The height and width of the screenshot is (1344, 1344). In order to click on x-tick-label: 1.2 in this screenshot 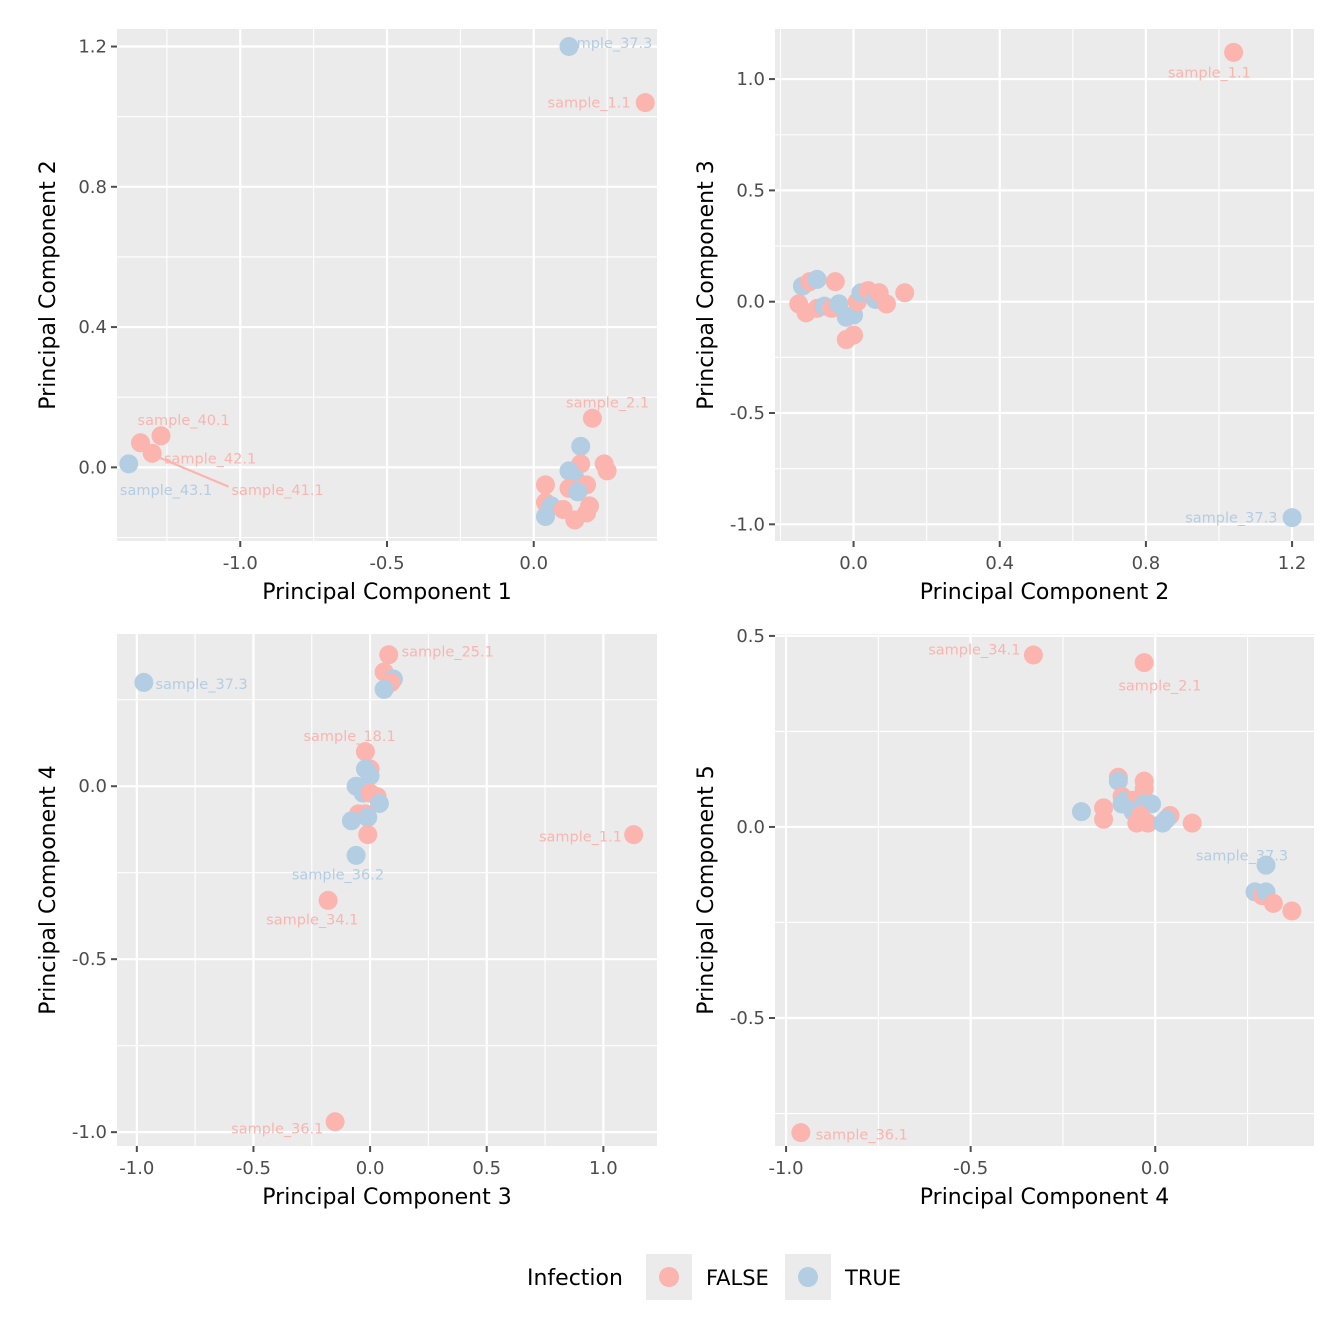, I will do `click(1292, 563)`.